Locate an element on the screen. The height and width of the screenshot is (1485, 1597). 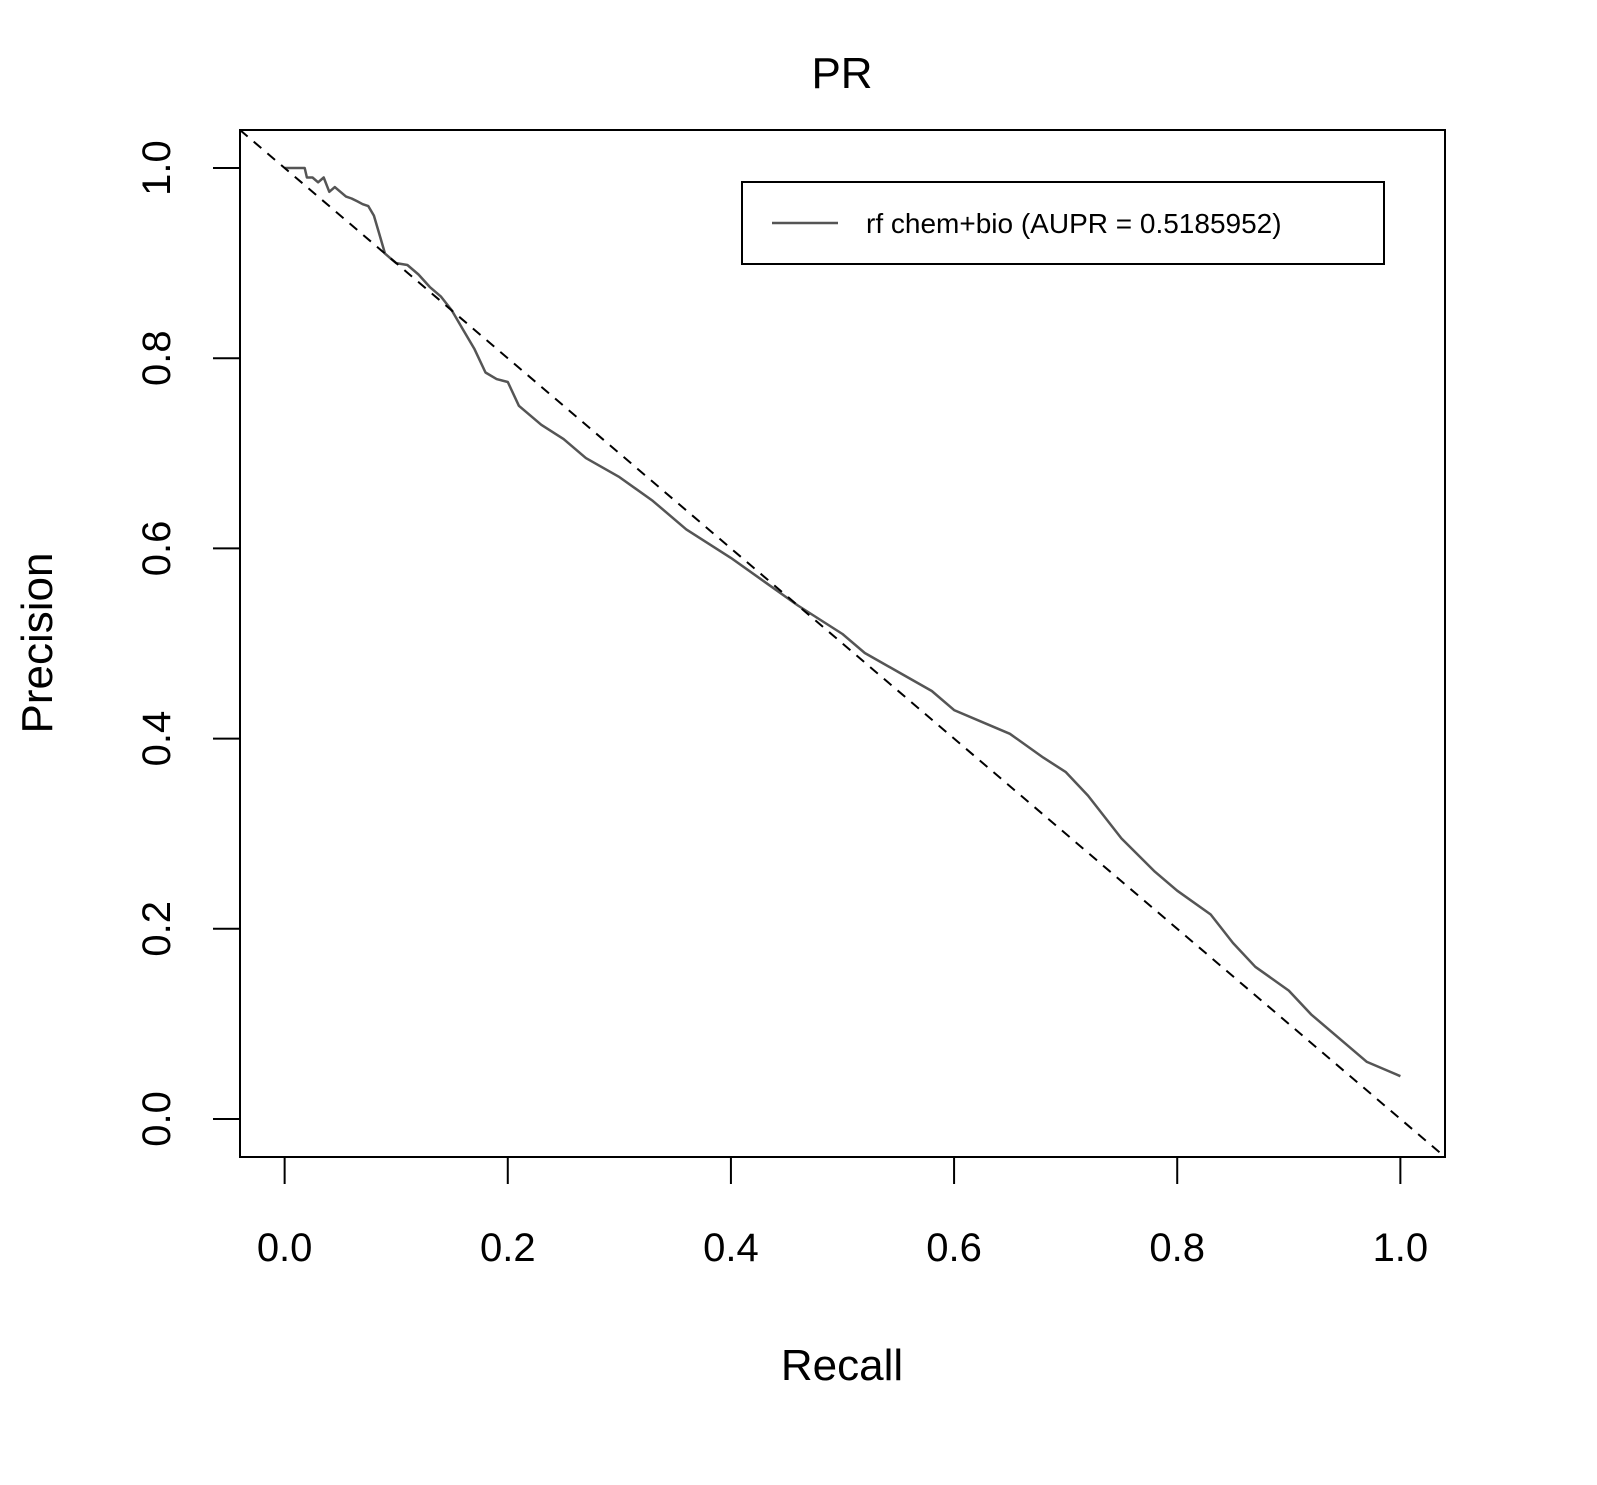
x-tick-label: 0.2 is located at coordinates (508, 1248).